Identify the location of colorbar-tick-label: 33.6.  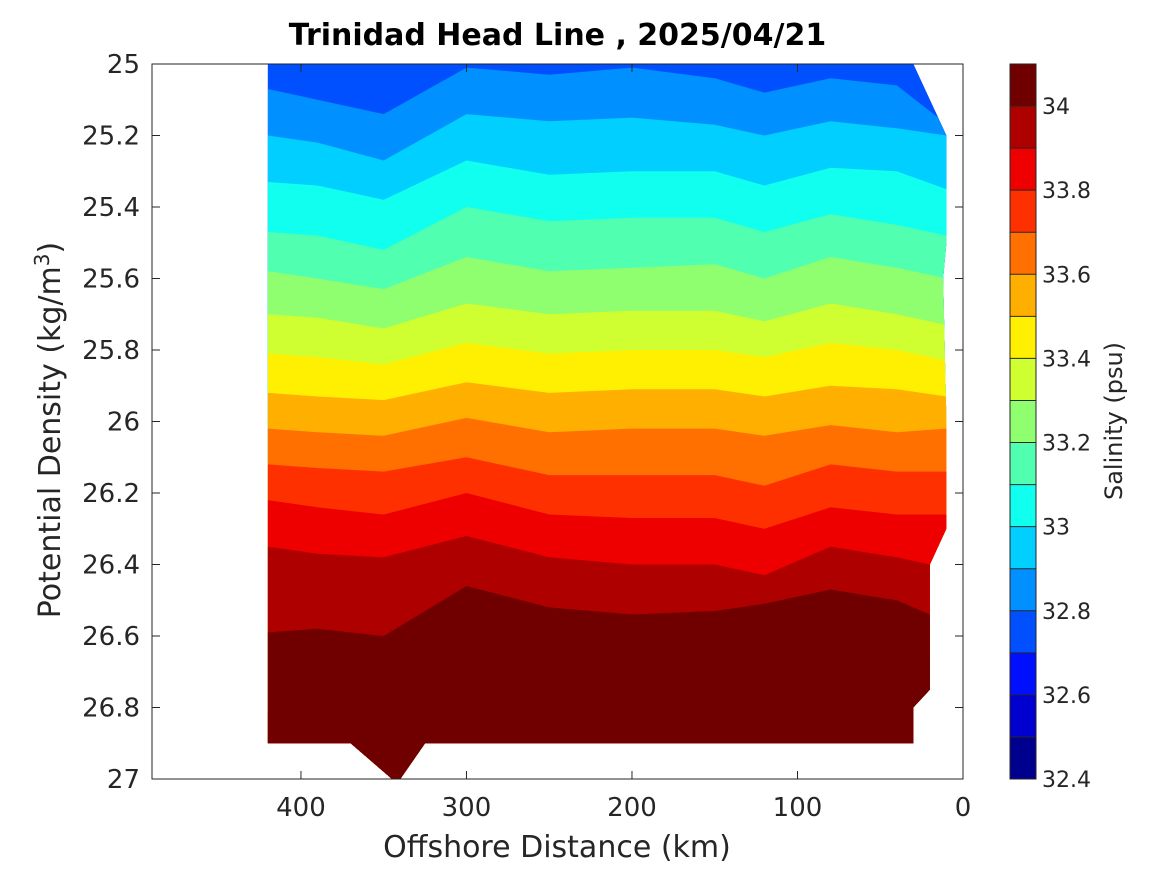
(1066, 275).